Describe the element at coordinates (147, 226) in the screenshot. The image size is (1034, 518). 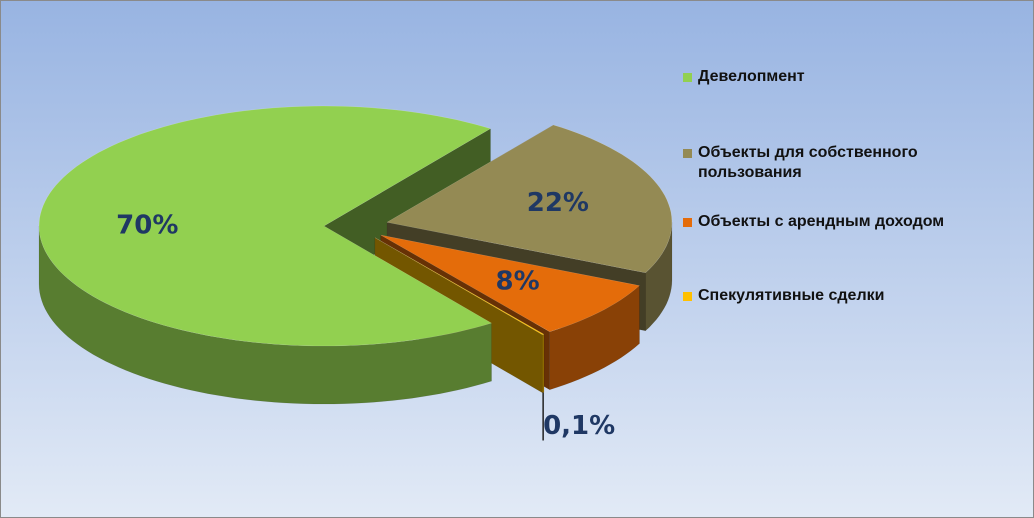
I see `data-label: 70%` at that location.